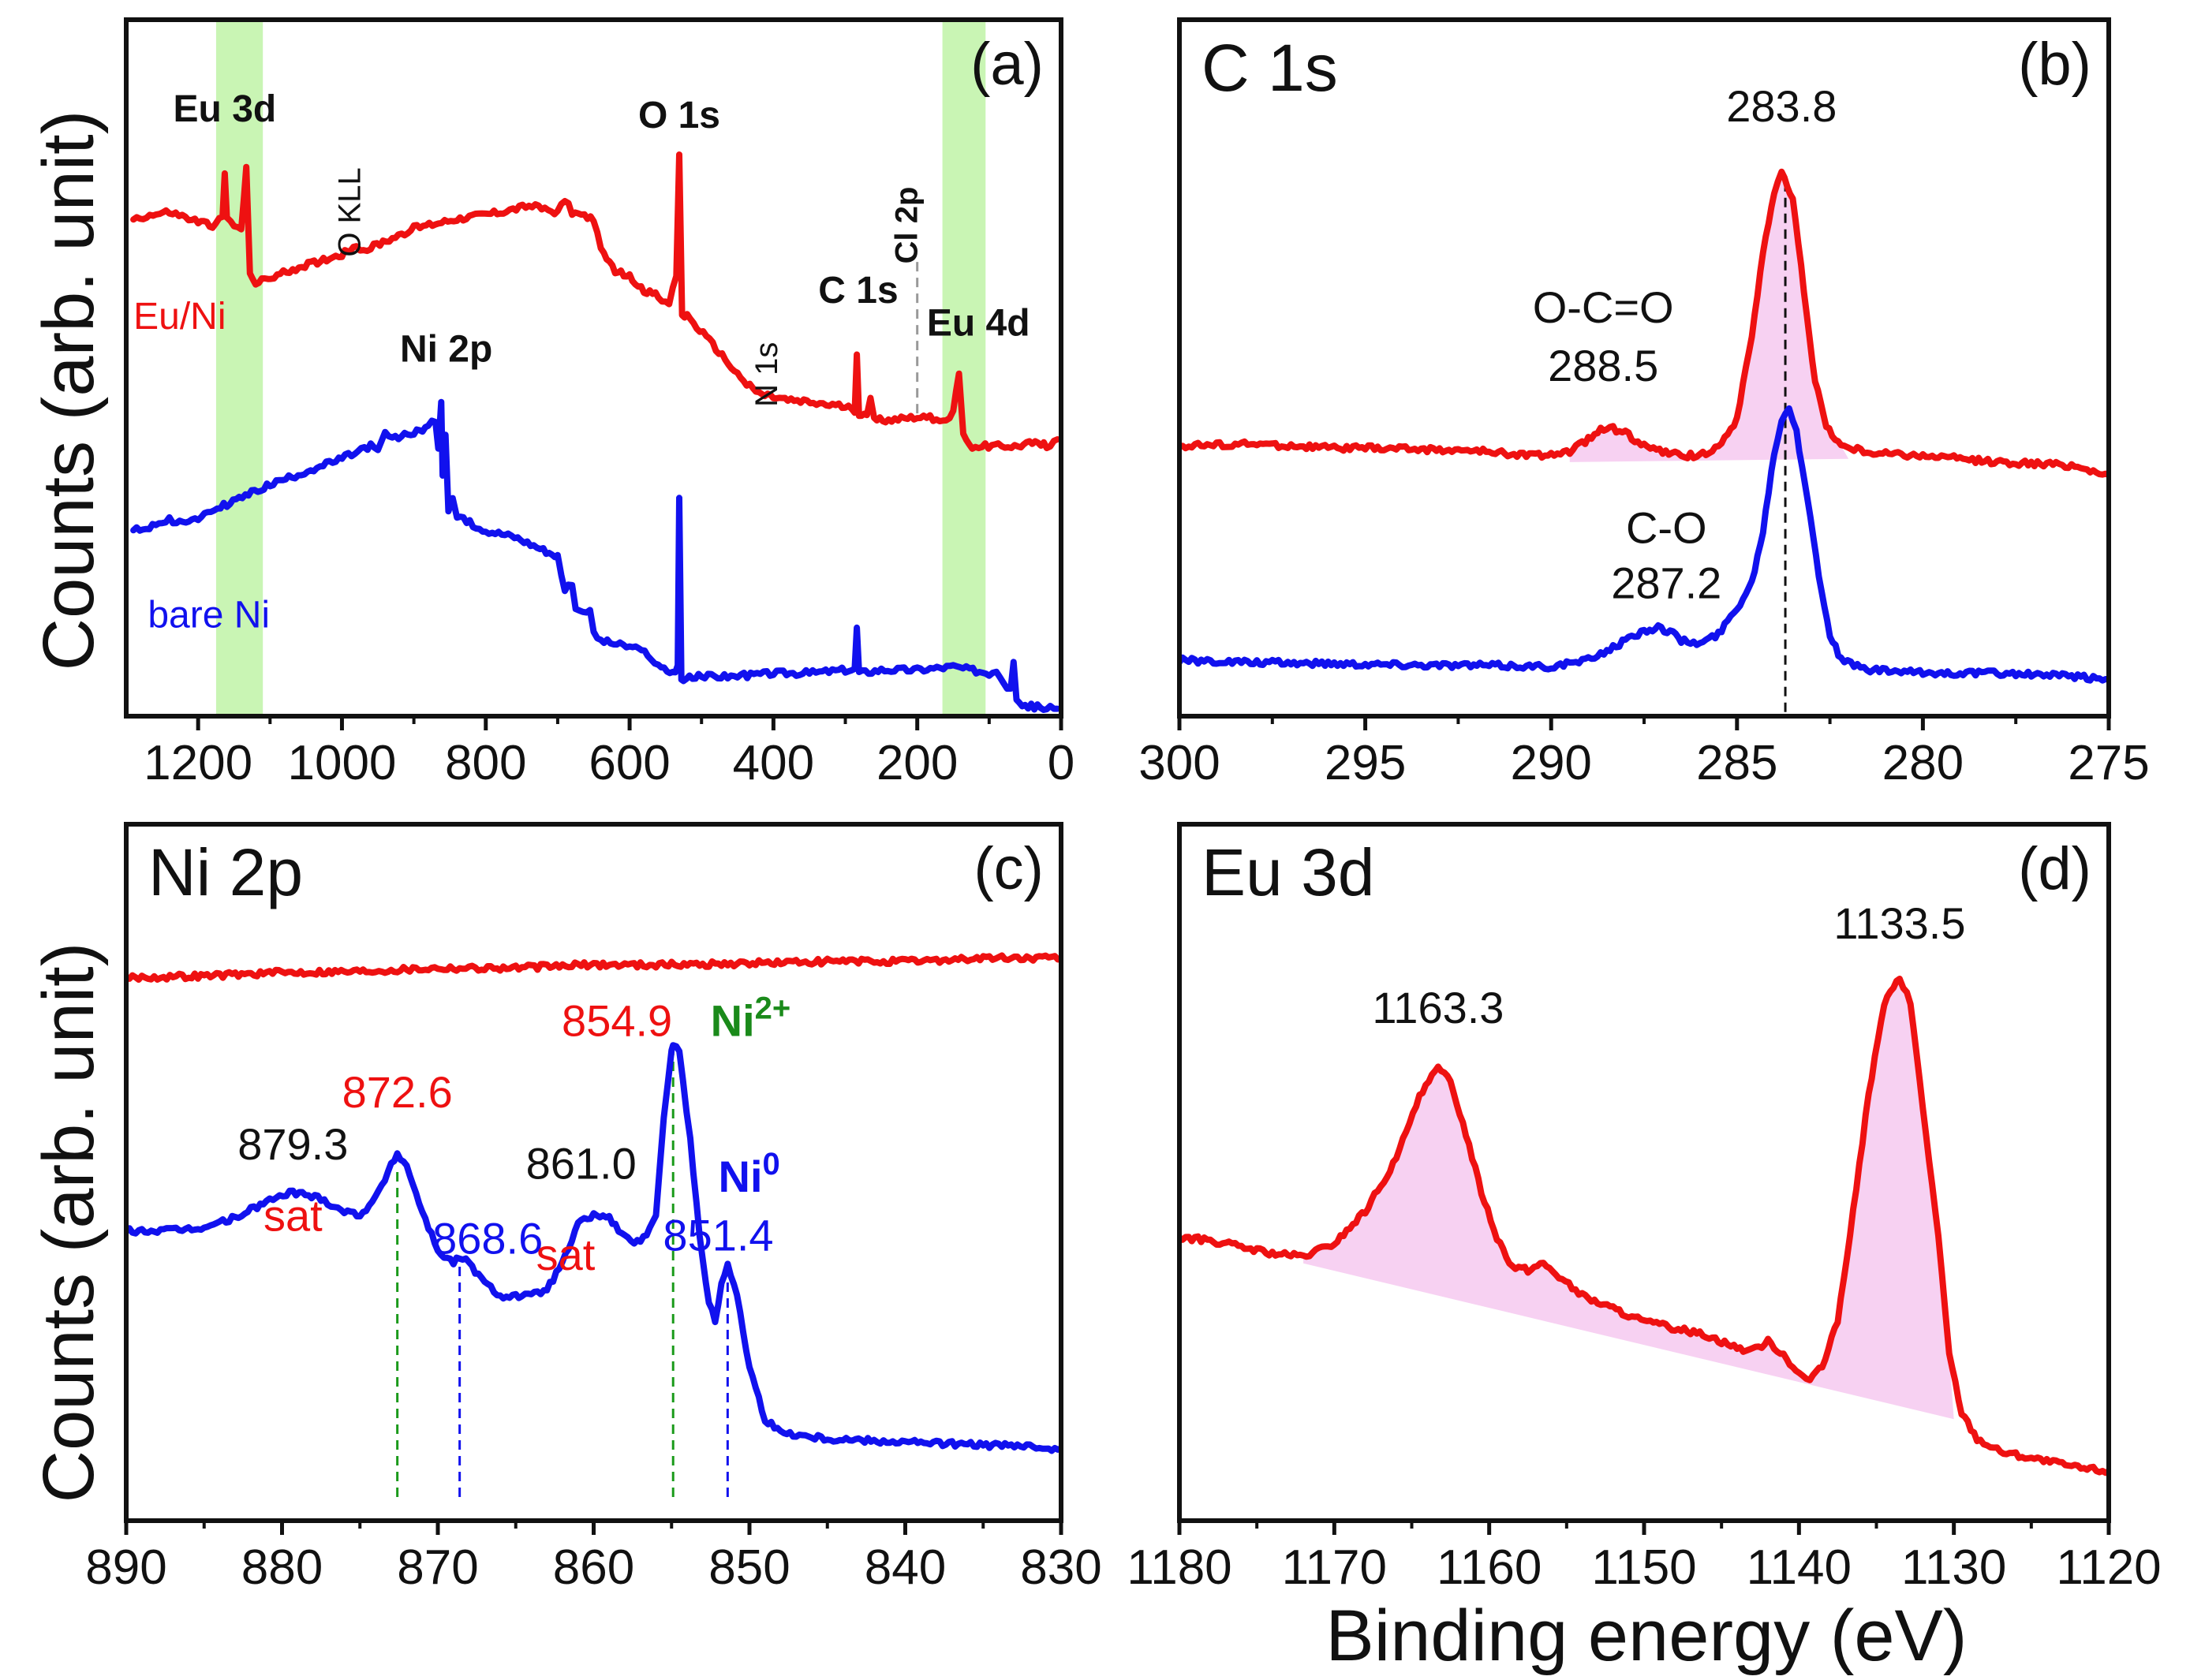  What do you see at coordinates (1643, 1567) in the screenshot?
I see `x-tick-label-d-3: 1150` at bounding box center [1643, 1567].